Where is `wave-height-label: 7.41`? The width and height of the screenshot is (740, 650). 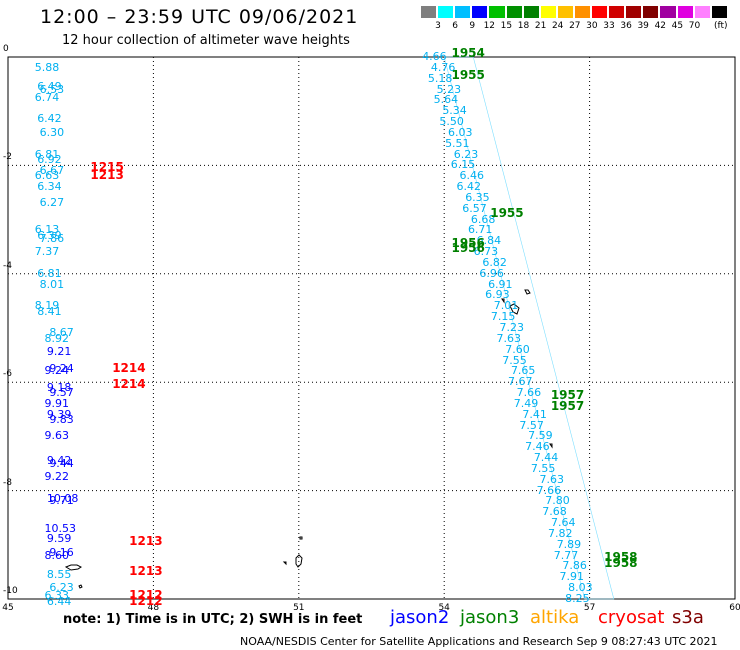 wave-height-label: 7.41 is located at coordinates (534, 414).